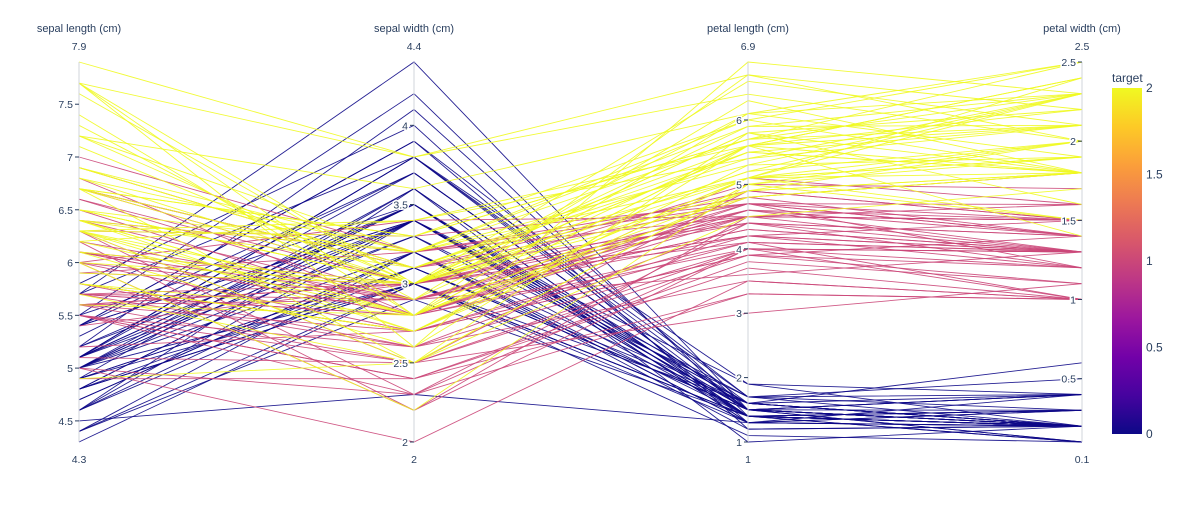  I want to click on axis-title: petal width (cm), so click(1082, 29).